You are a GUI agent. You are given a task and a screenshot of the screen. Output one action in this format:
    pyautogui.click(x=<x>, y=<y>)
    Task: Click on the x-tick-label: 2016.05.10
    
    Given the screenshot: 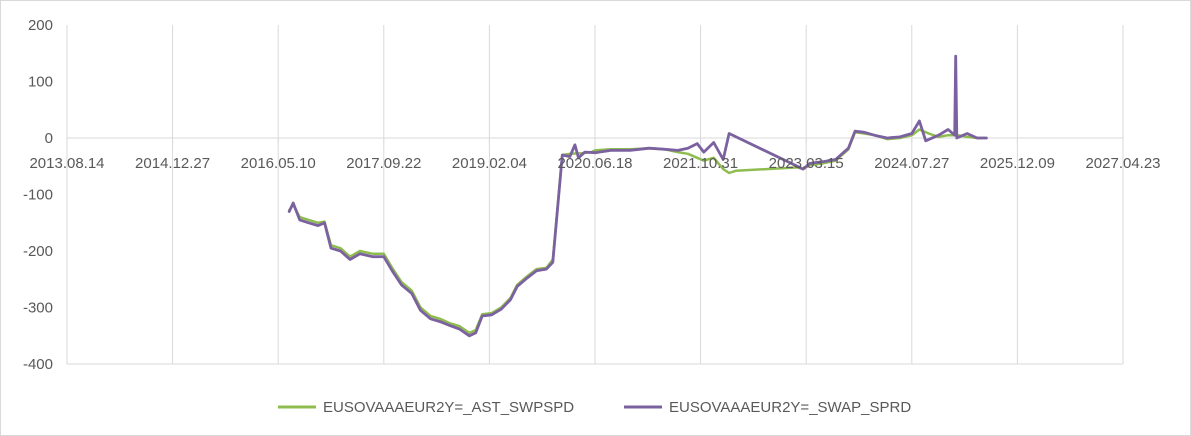 What is the action you would take?
    pyautogui.click(x=278, y=163)
    